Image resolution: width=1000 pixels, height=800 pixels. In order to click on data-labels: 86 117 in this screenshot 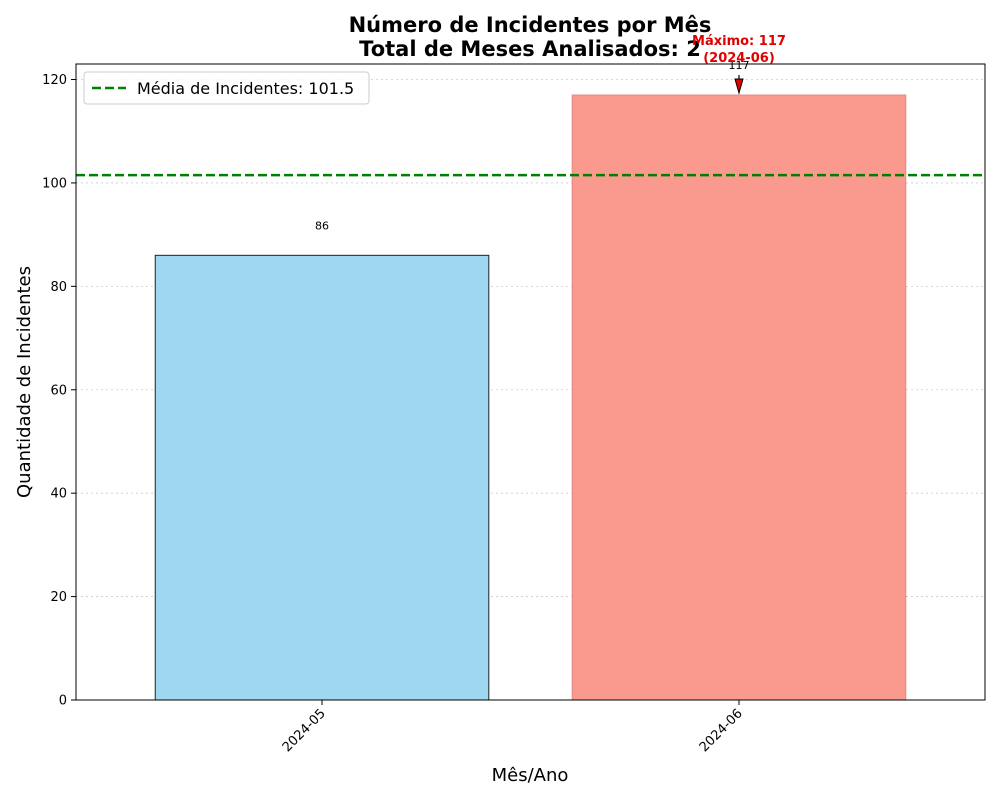, I will do `click(532, 145)`.